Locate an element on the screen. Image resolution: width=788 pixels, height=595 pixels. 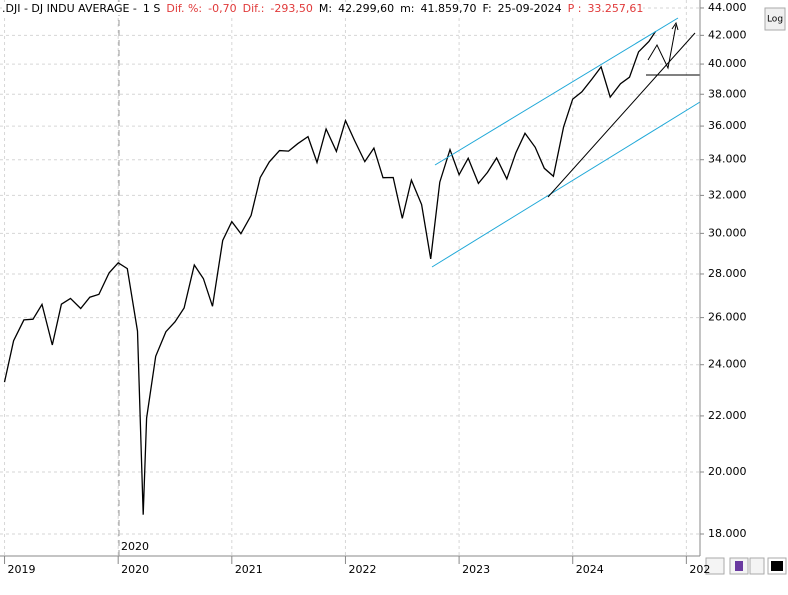
field-label: Dif.: is located at coordinates (253, 8).